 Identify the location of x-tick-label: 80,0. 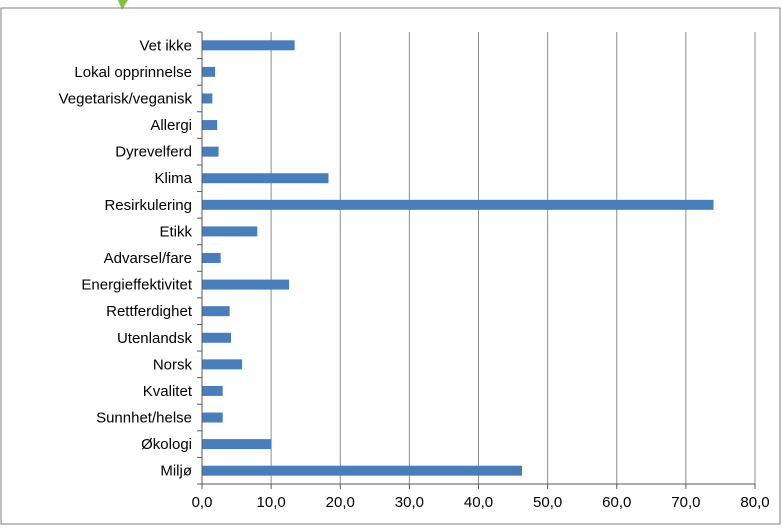
(754, 502).